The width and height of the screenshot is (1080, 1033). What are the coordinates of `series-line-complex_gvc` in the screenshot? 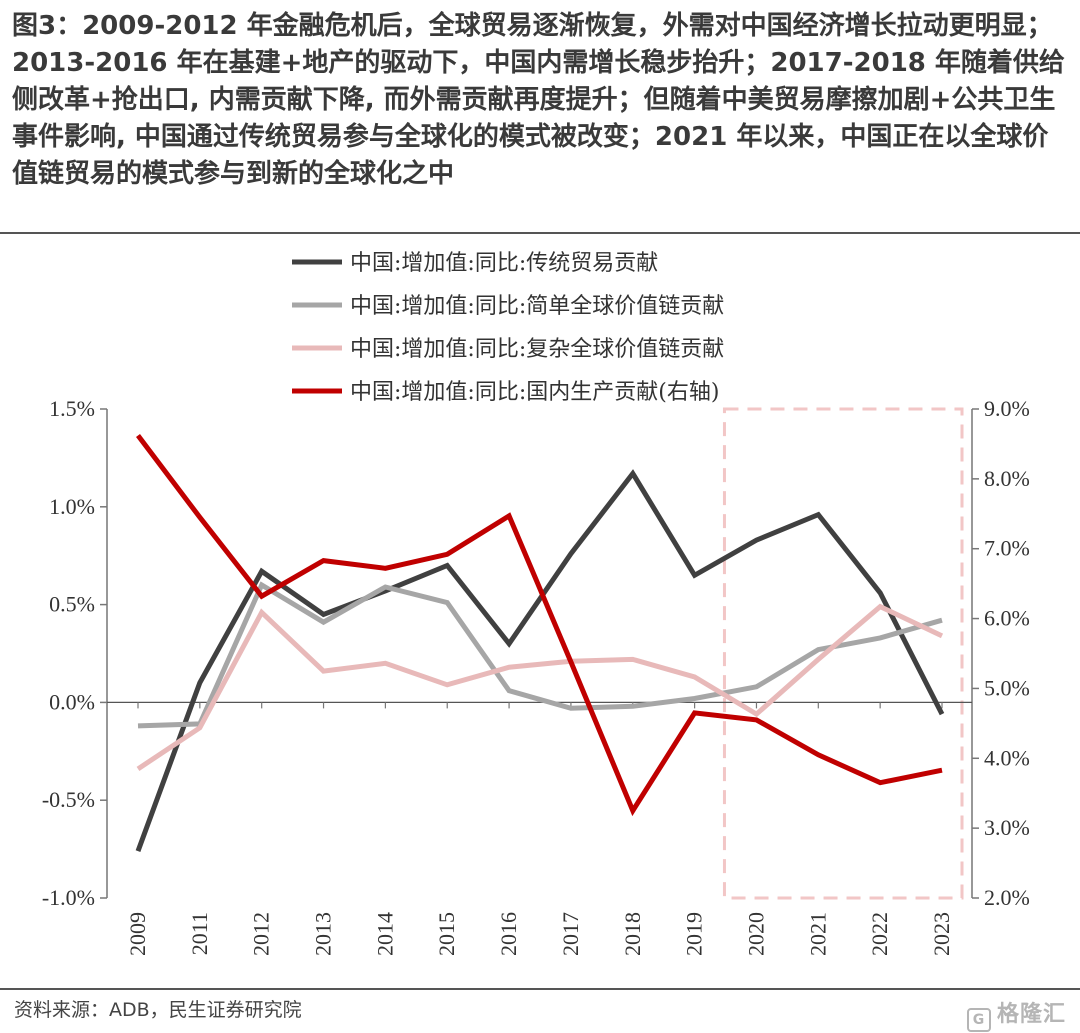 It's located at (540, 687).